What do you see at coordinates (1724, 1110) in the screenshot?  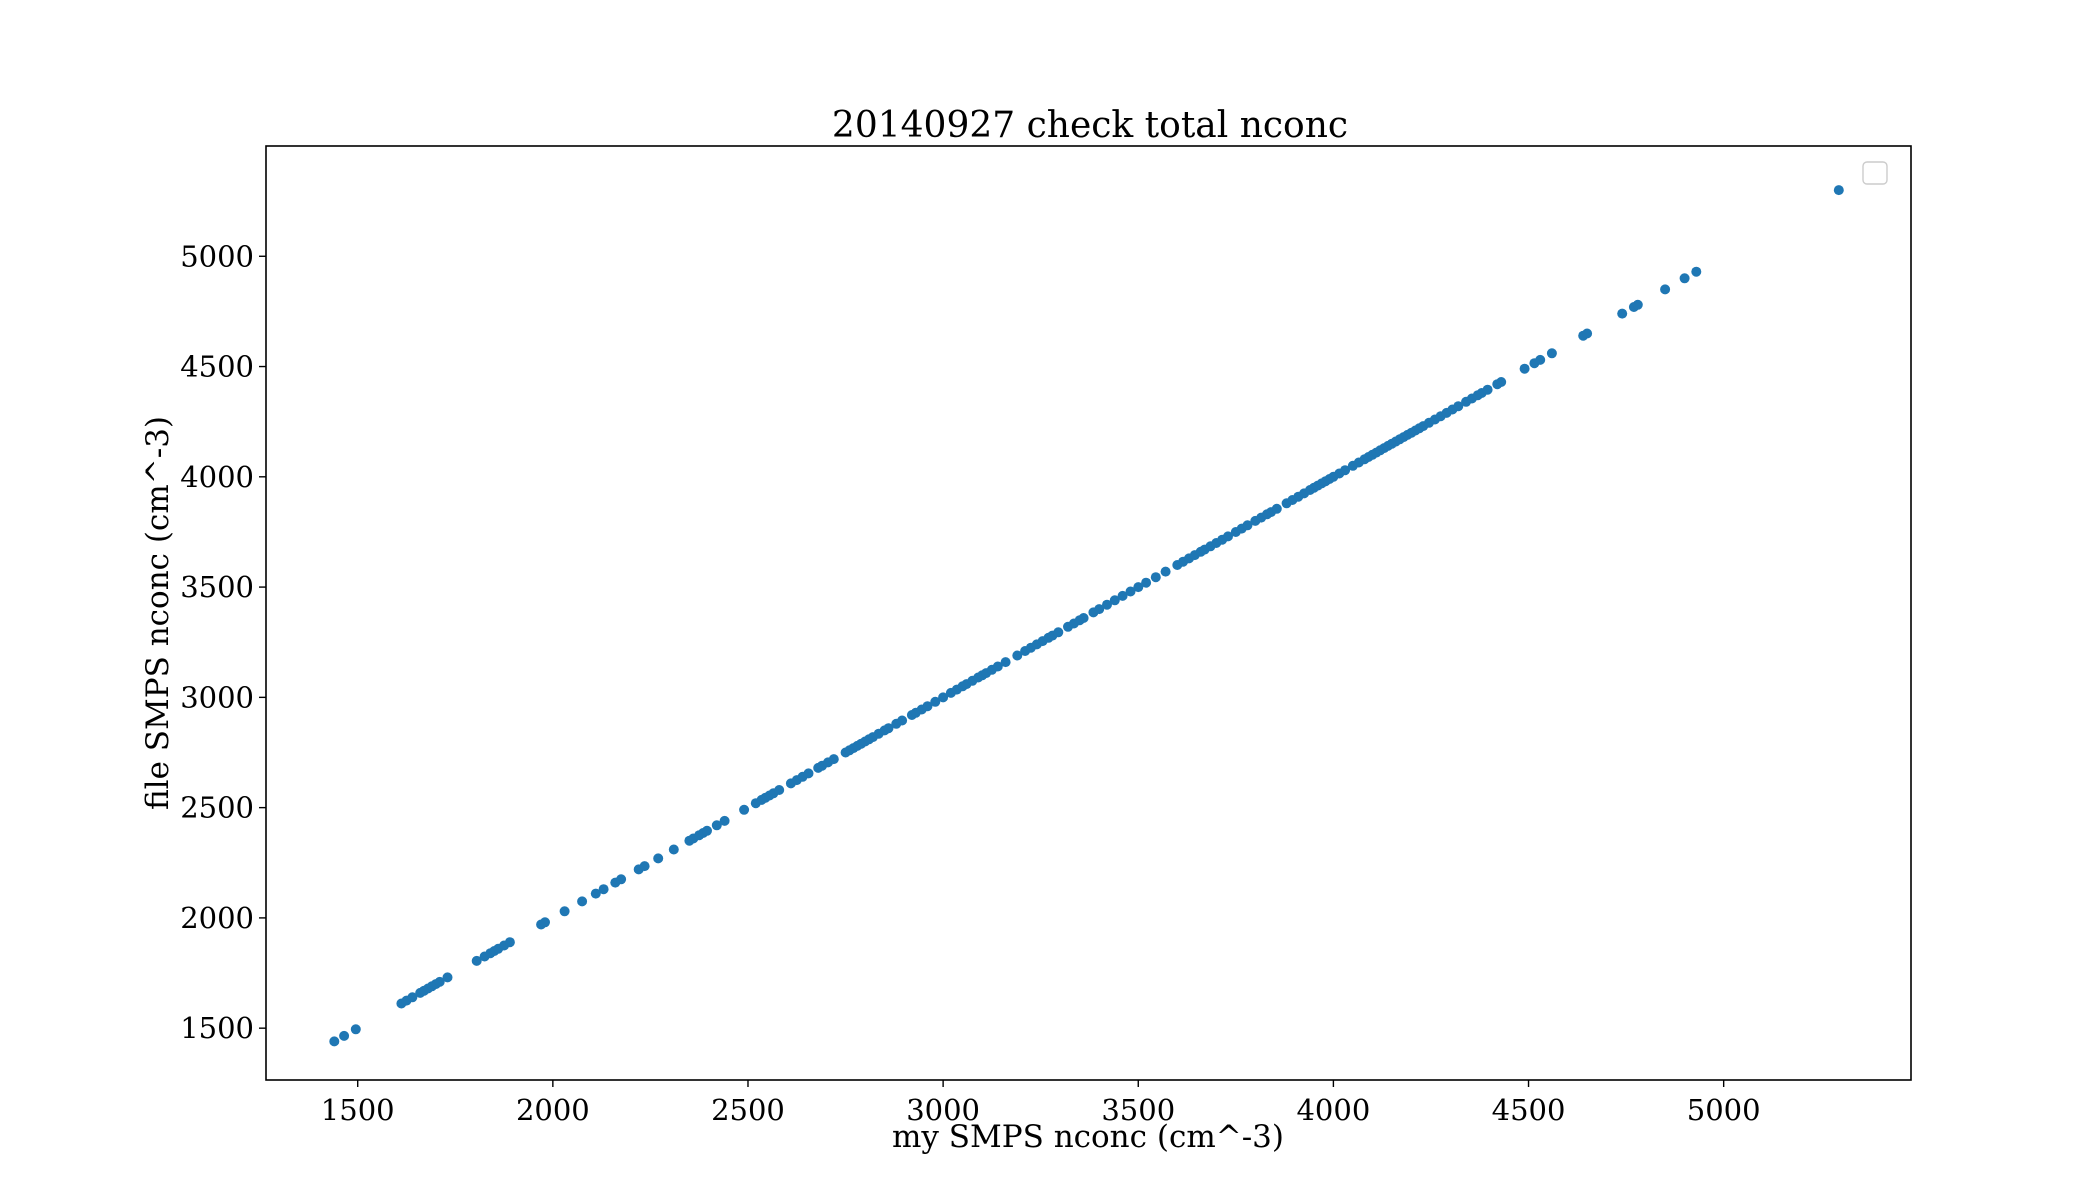 I see `x-tick-label: 5000` at bounding box center [1724, 1110].